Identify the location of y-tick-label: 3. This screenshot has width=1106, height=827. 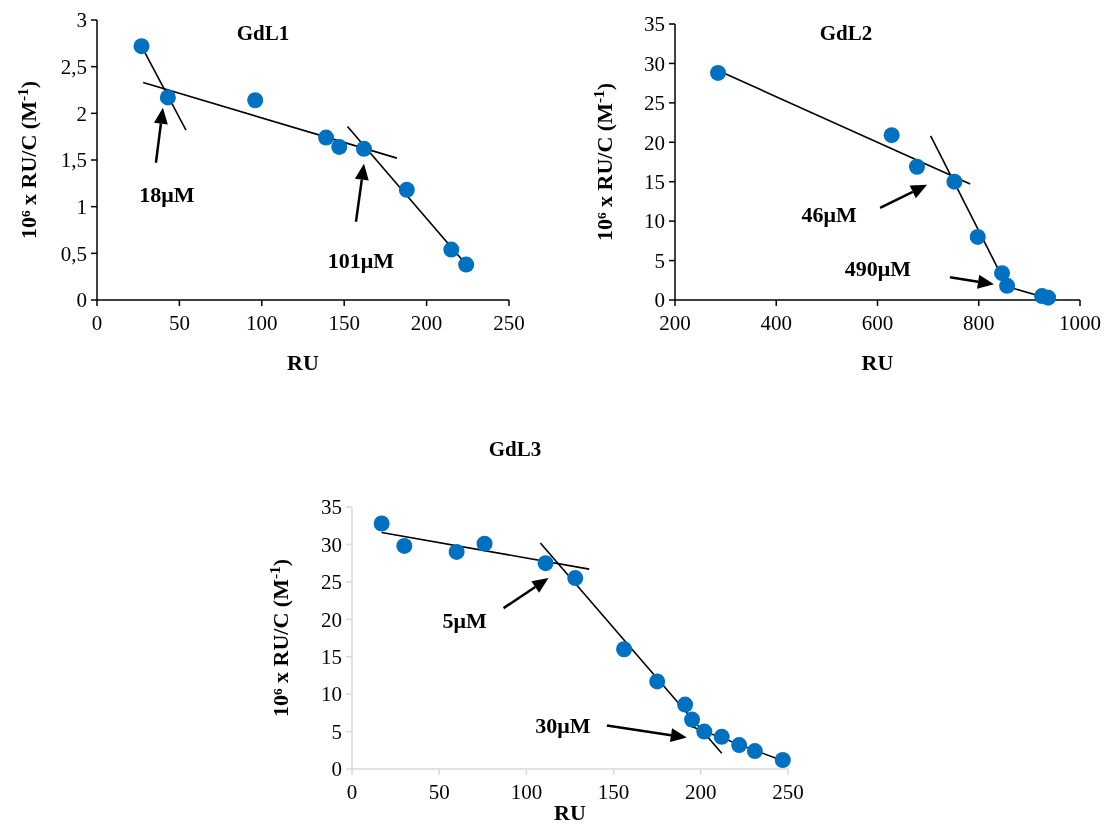
(81, 20).